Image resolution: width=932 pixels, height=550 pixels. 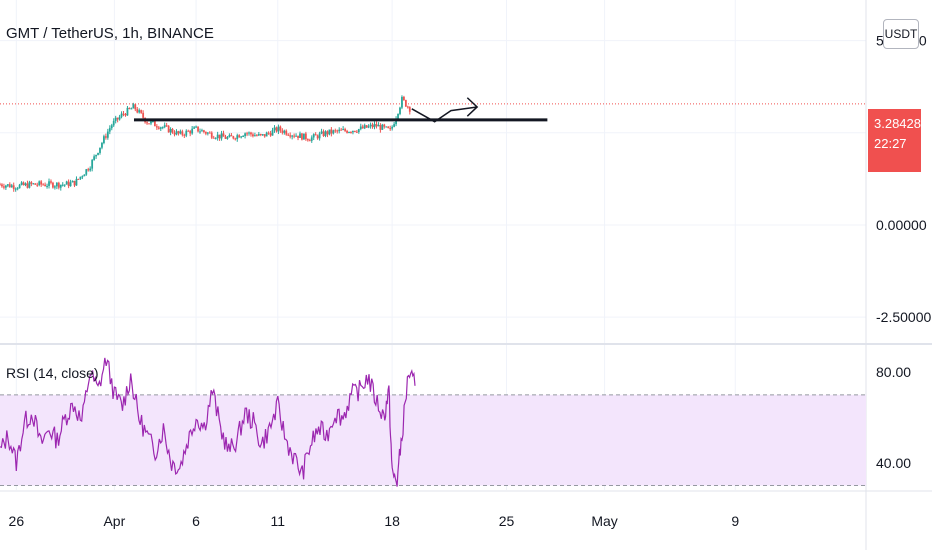 I want to click on last-price-value: 3.28428, so click(x=897, y=123).